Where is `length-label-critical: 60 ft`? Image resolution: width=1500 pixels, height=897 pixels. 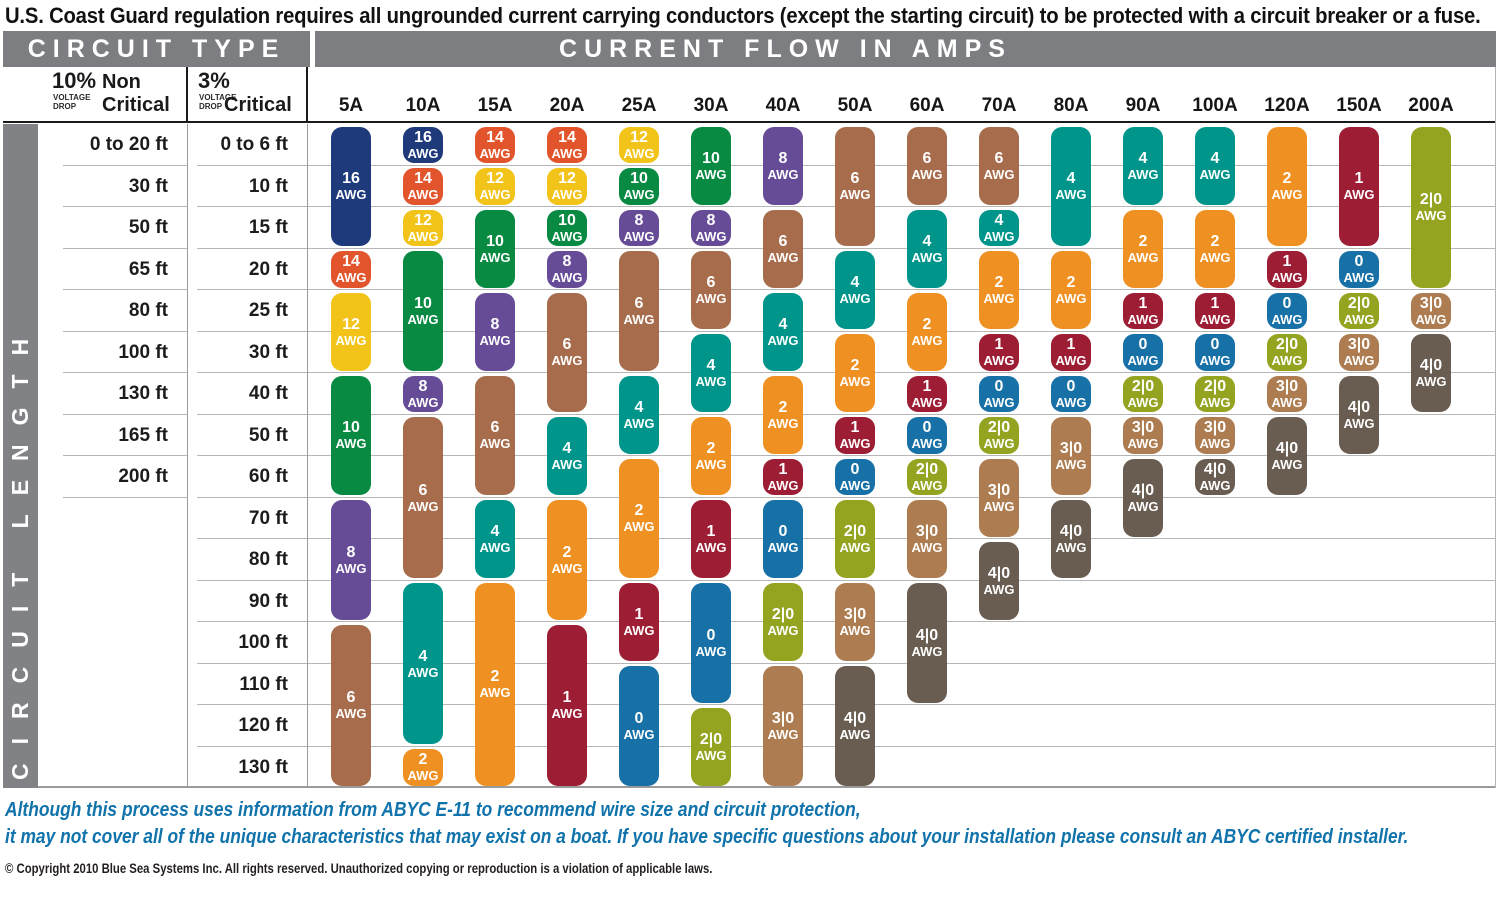
length-label-critical: 60 ft is located at coordinates (268, 476).